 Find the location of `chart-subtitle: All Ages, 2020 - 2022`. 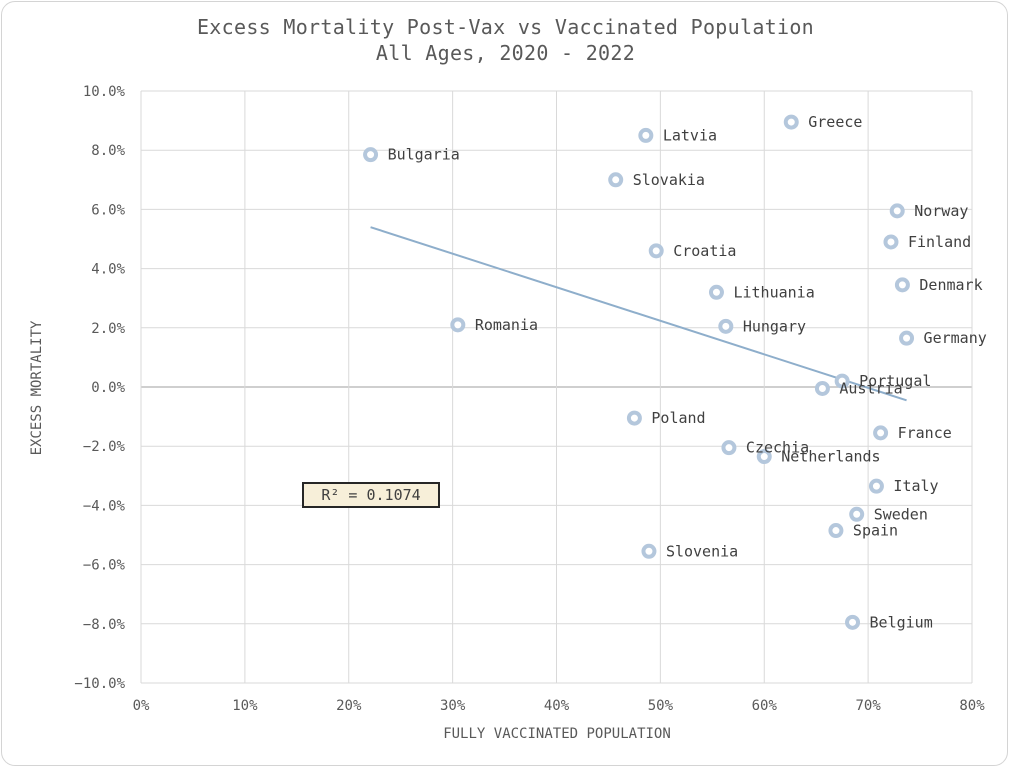

chart-subtitle: All Ages, 2020 - 2022 is located at coordinates (505, 53).